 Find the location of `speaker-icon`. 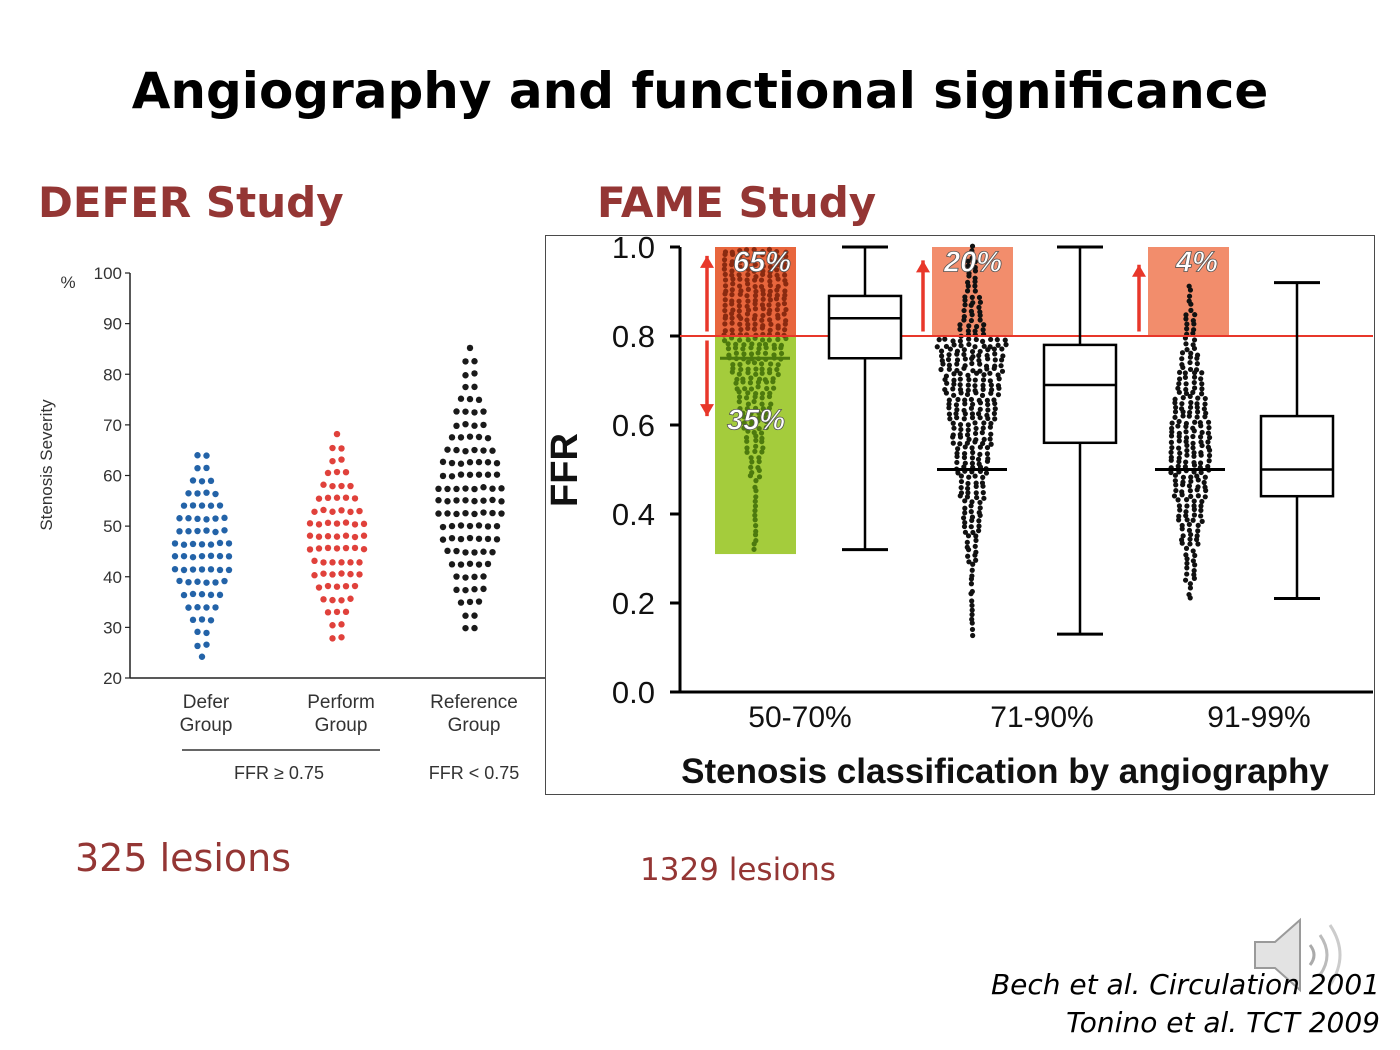

speaker-icon is located at coordinates (1305, 955).